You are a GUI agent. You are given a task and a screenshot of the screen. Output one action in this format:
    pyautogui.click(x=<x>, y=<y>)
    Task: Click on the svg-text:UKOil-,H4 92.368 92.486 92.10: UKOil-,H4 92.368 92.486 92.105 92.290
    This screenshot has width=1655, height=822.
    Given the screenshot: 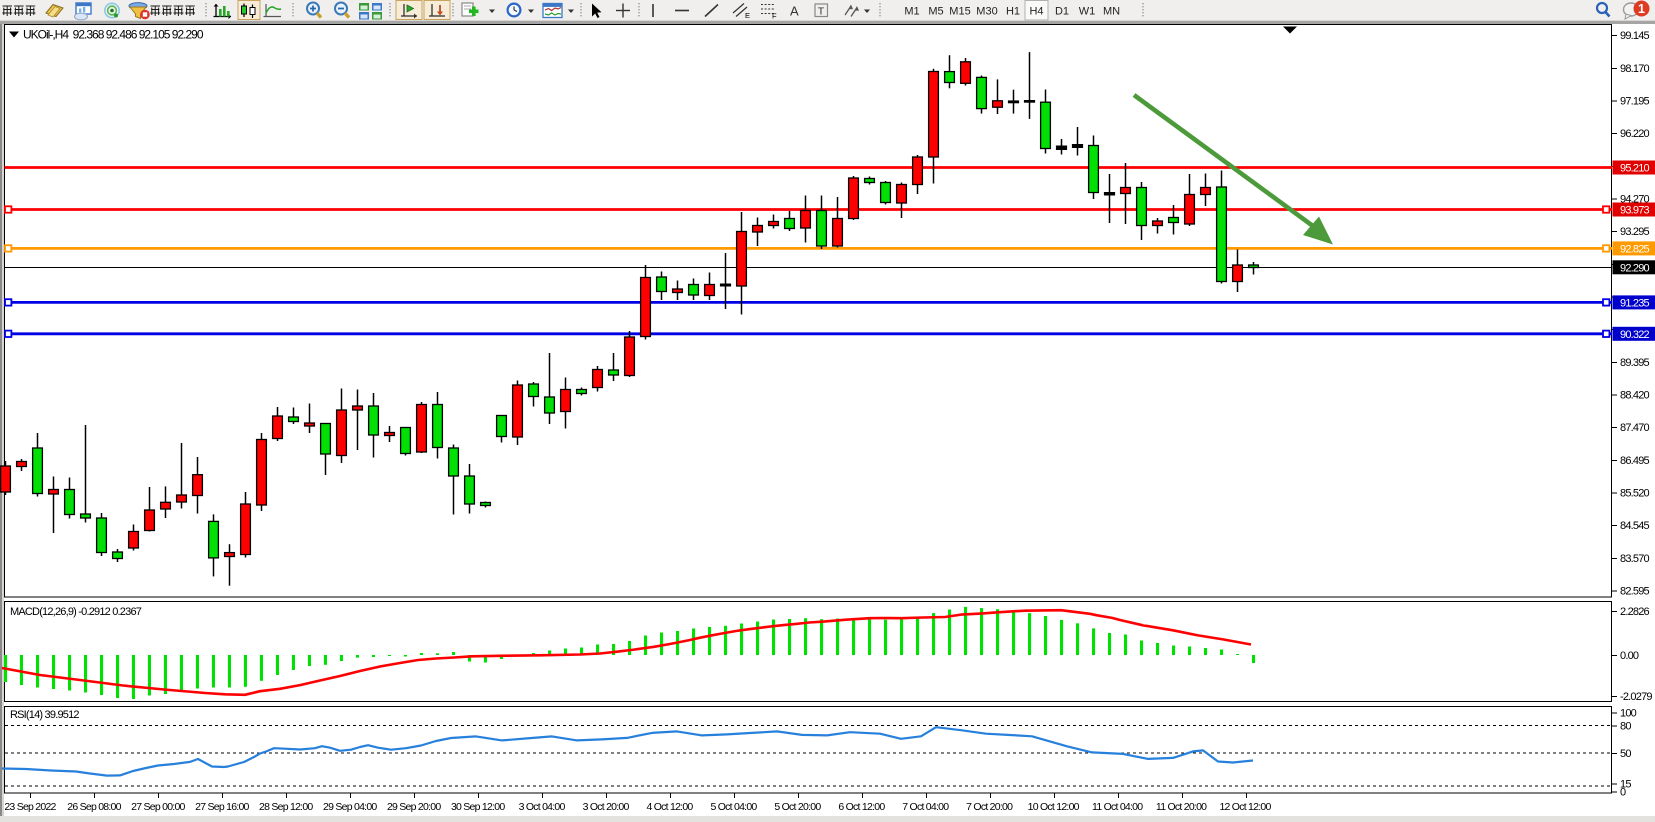 What is the action you would take?
    pyautogui.click(x=113, y=35)
    